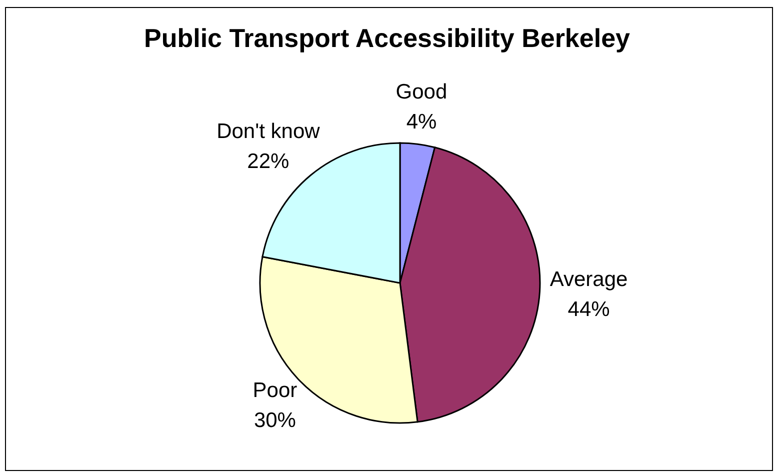  What do you see at coordinates (421, 121) in the screenshot?
I see `data-label: 4%` at bounding box center [421, 121].